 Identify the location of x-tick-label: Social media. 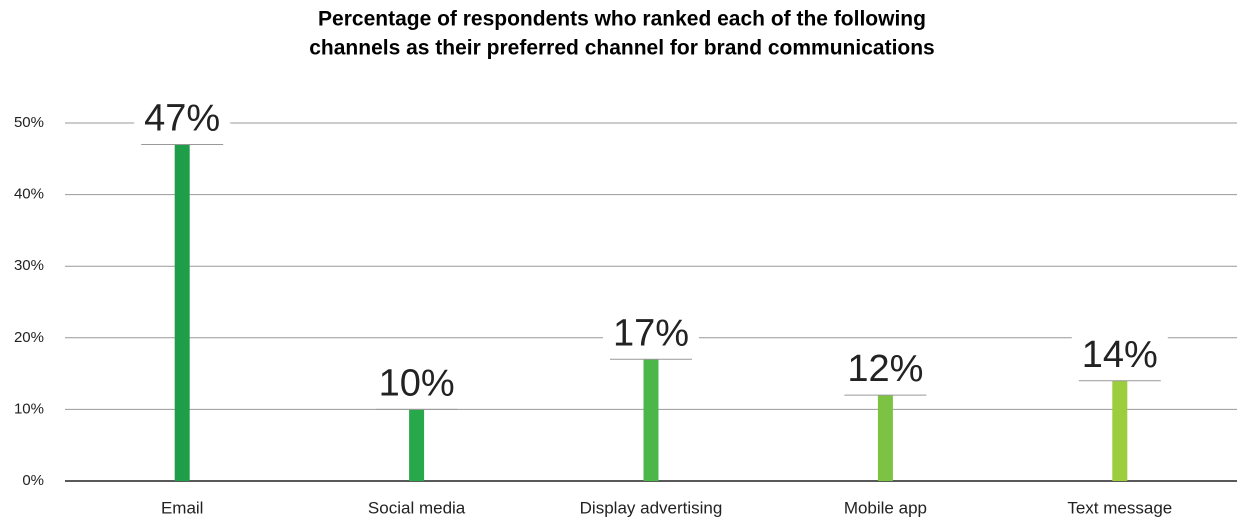
(417, 507).